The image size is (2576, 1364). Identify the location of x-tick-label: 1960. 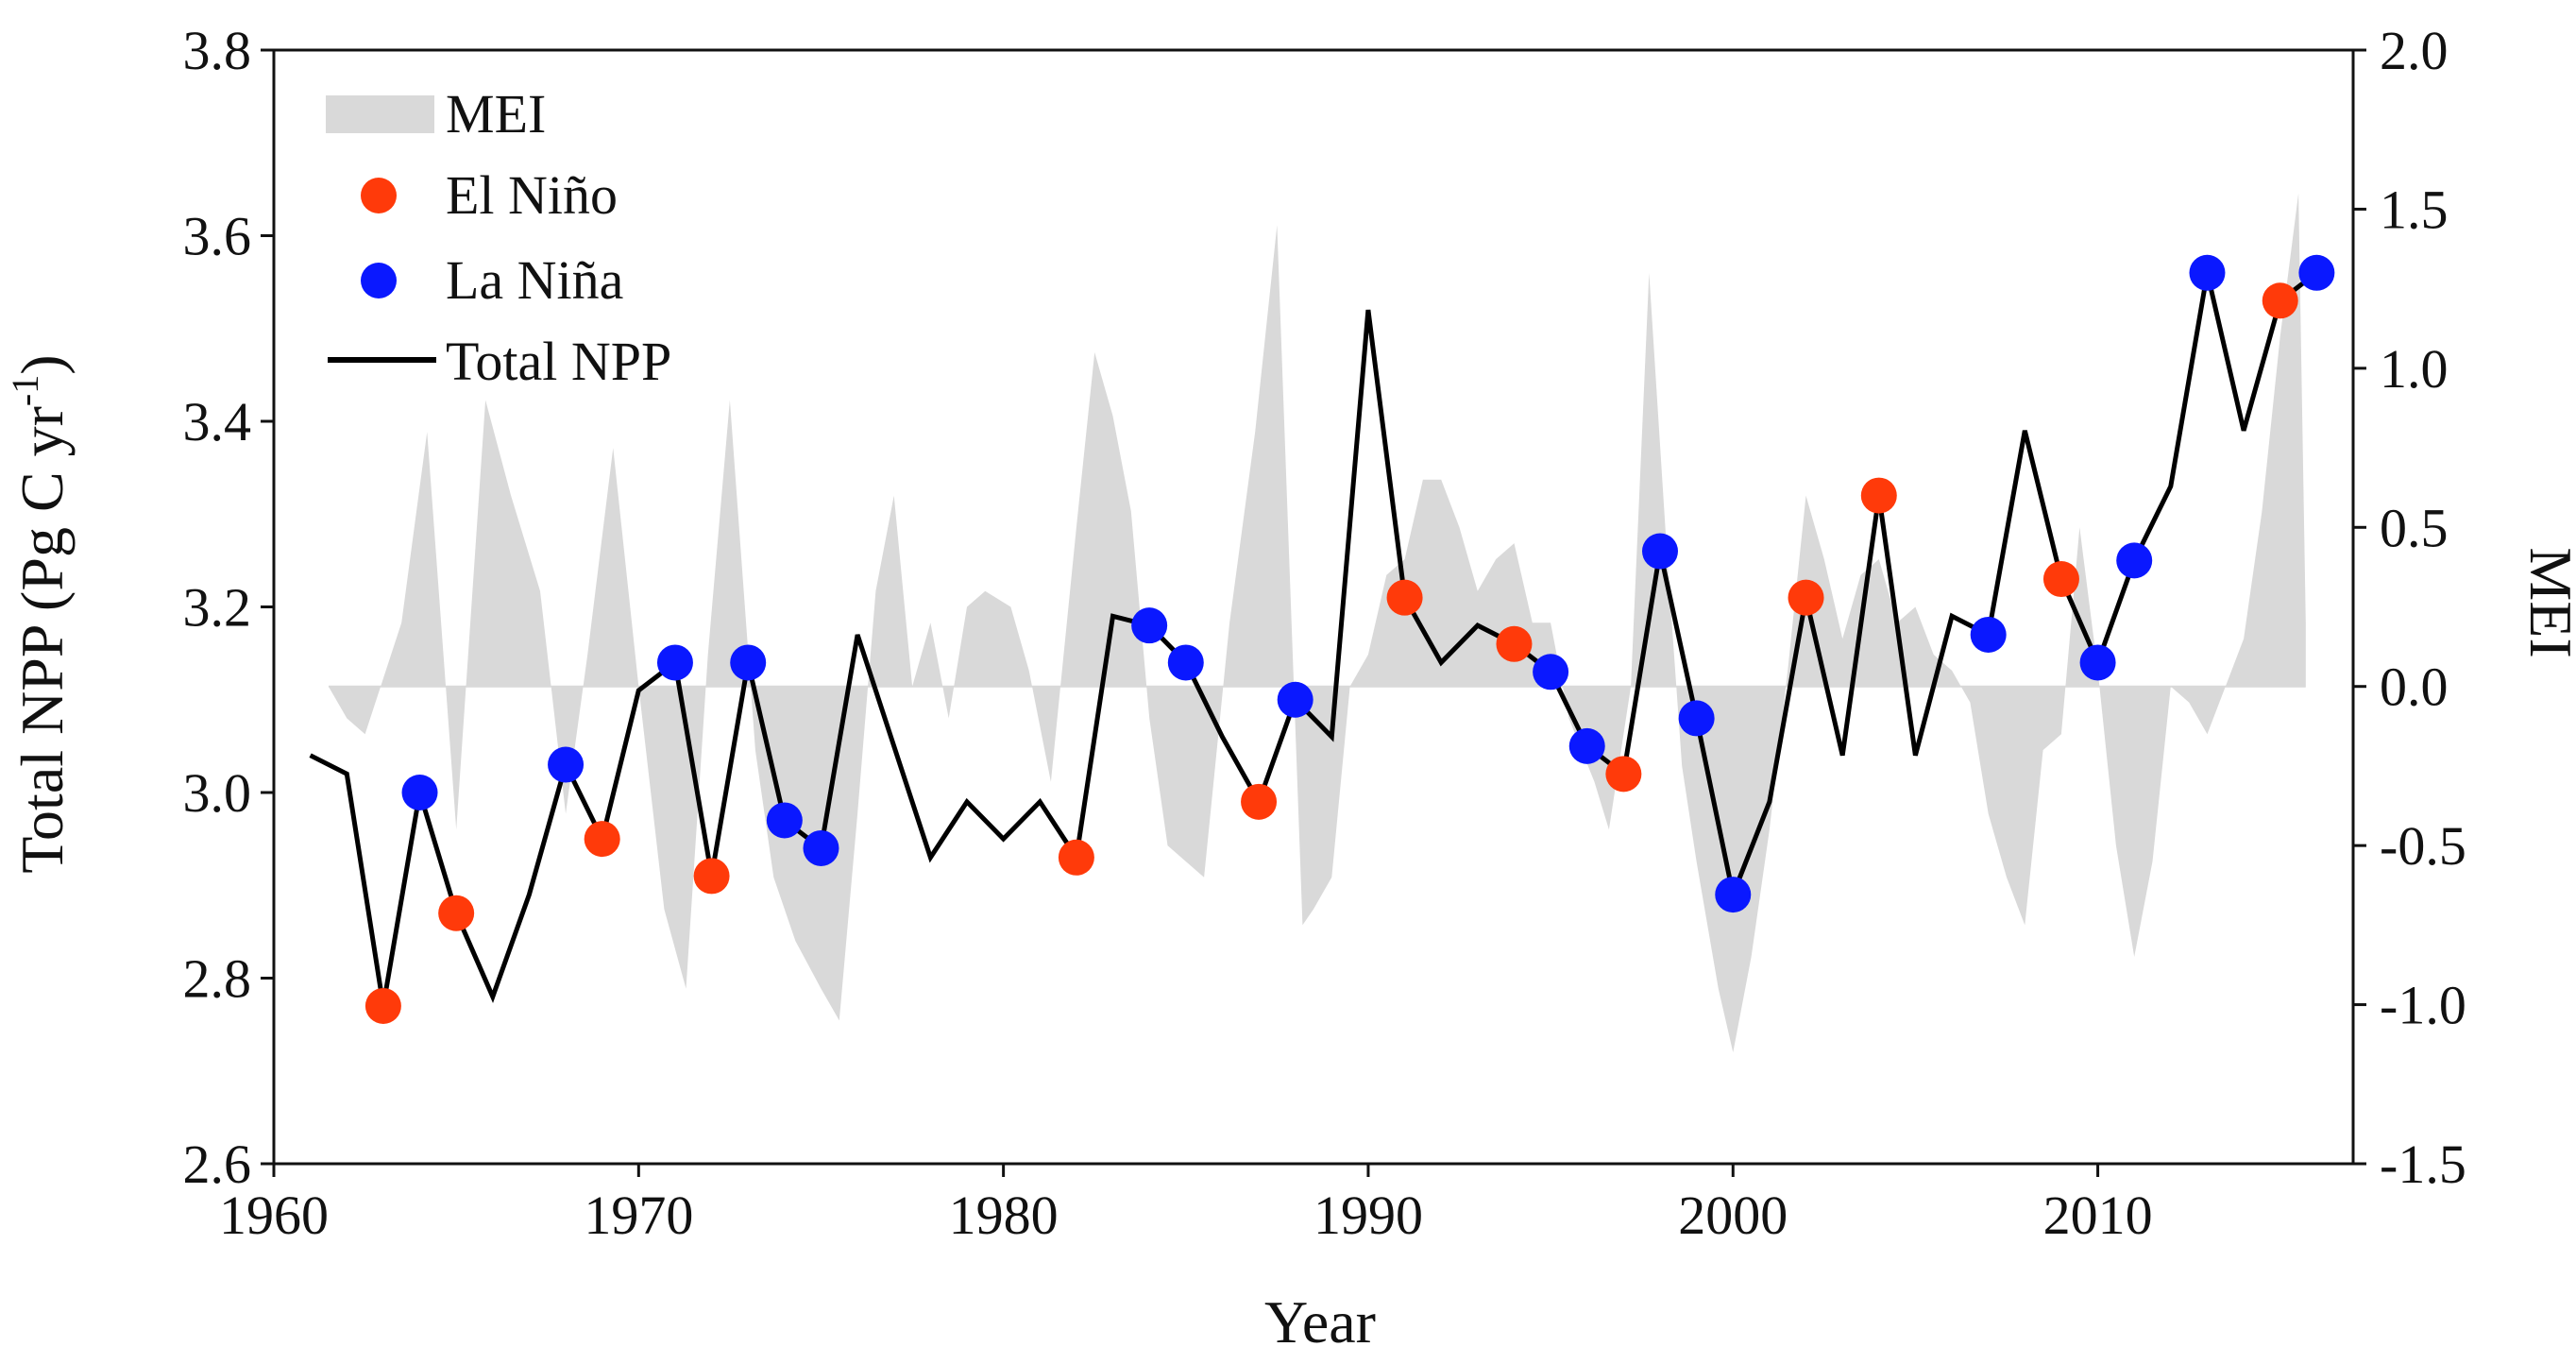
(274, 1215).